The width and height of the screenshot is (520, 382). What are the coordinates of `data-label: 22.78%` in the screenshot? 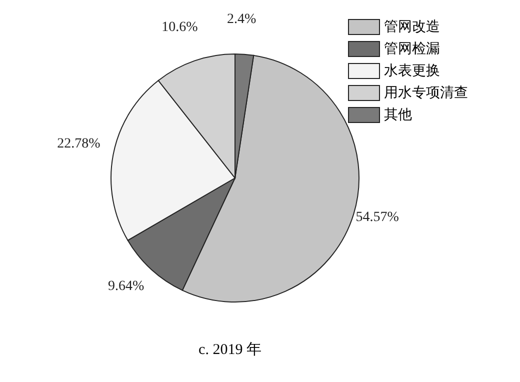 It's located at (79, 144).